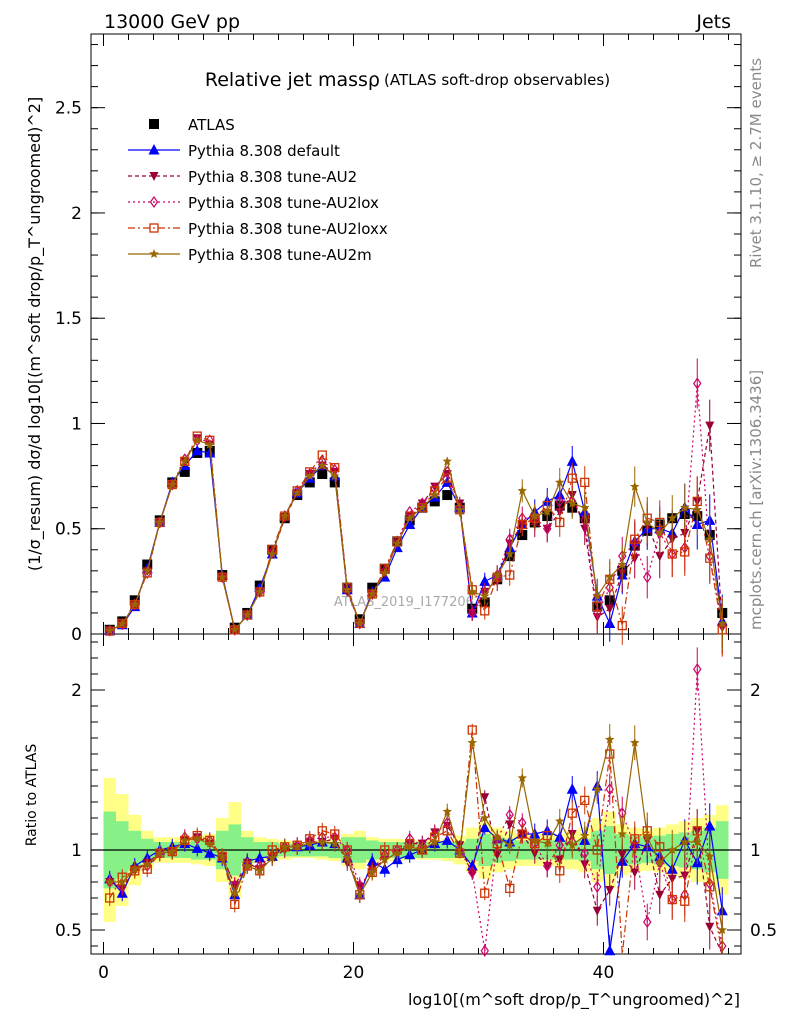 The width and height of the screenshot is (786, 1024). I want to click on main-y-tick-label: 1, so click(76, 424).